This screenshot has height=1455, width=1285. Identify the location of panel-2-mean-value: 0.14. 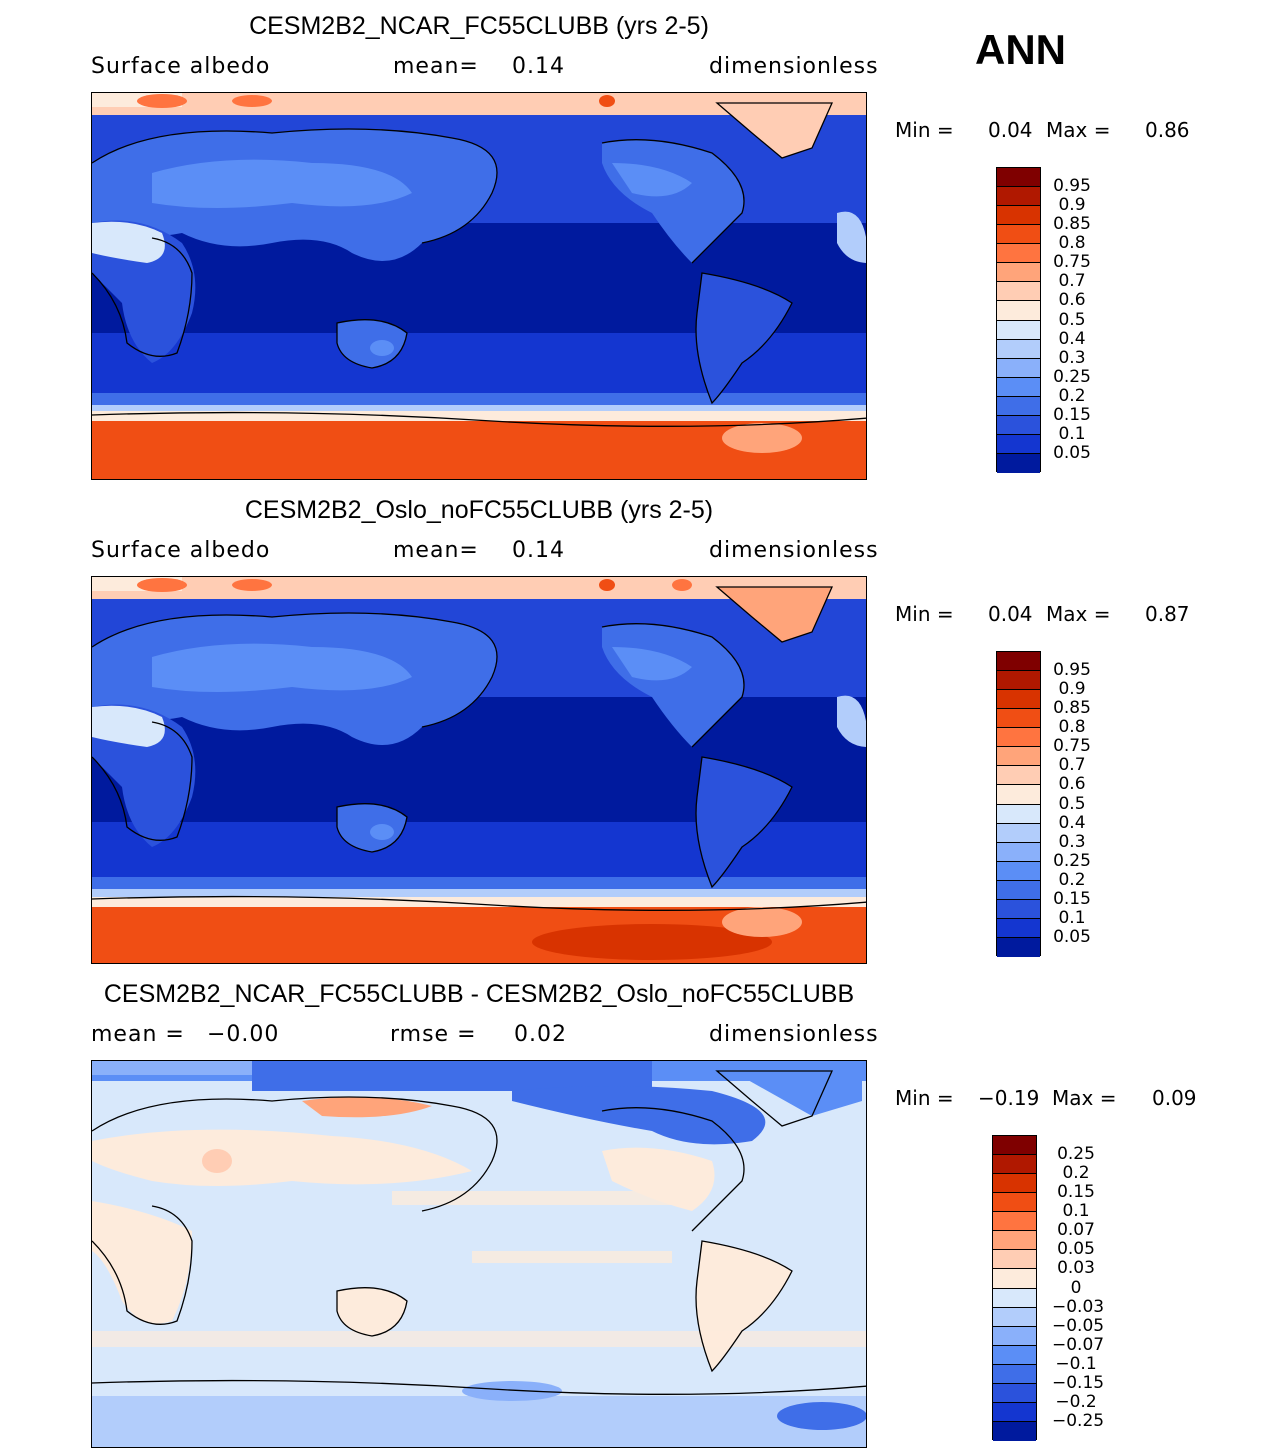
(538, 550).